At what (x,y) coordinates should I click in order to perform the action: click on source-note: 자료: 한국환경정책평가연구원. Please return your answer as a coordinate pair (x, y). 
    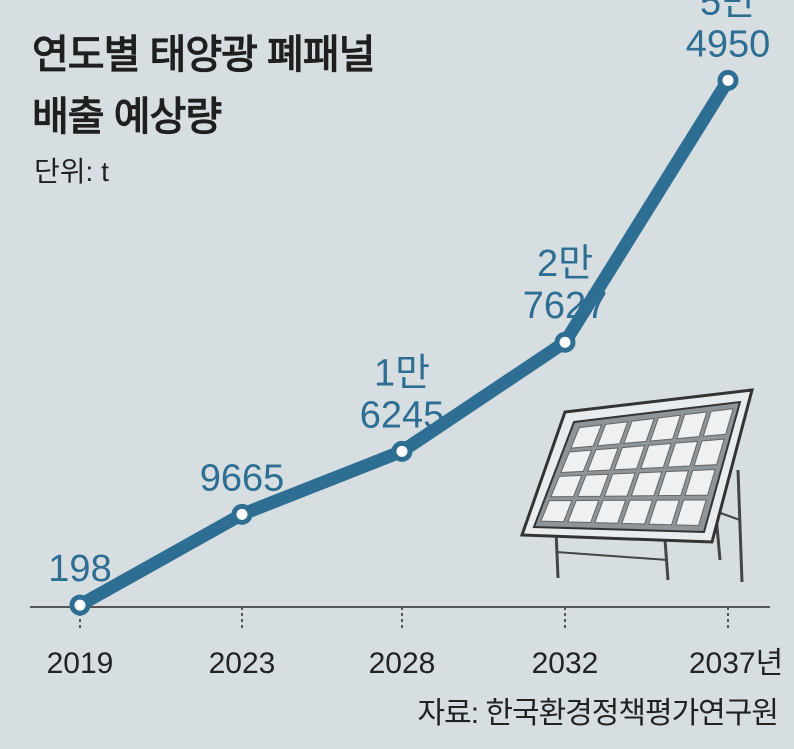
    Looking at the image, I should click on (598, 713).